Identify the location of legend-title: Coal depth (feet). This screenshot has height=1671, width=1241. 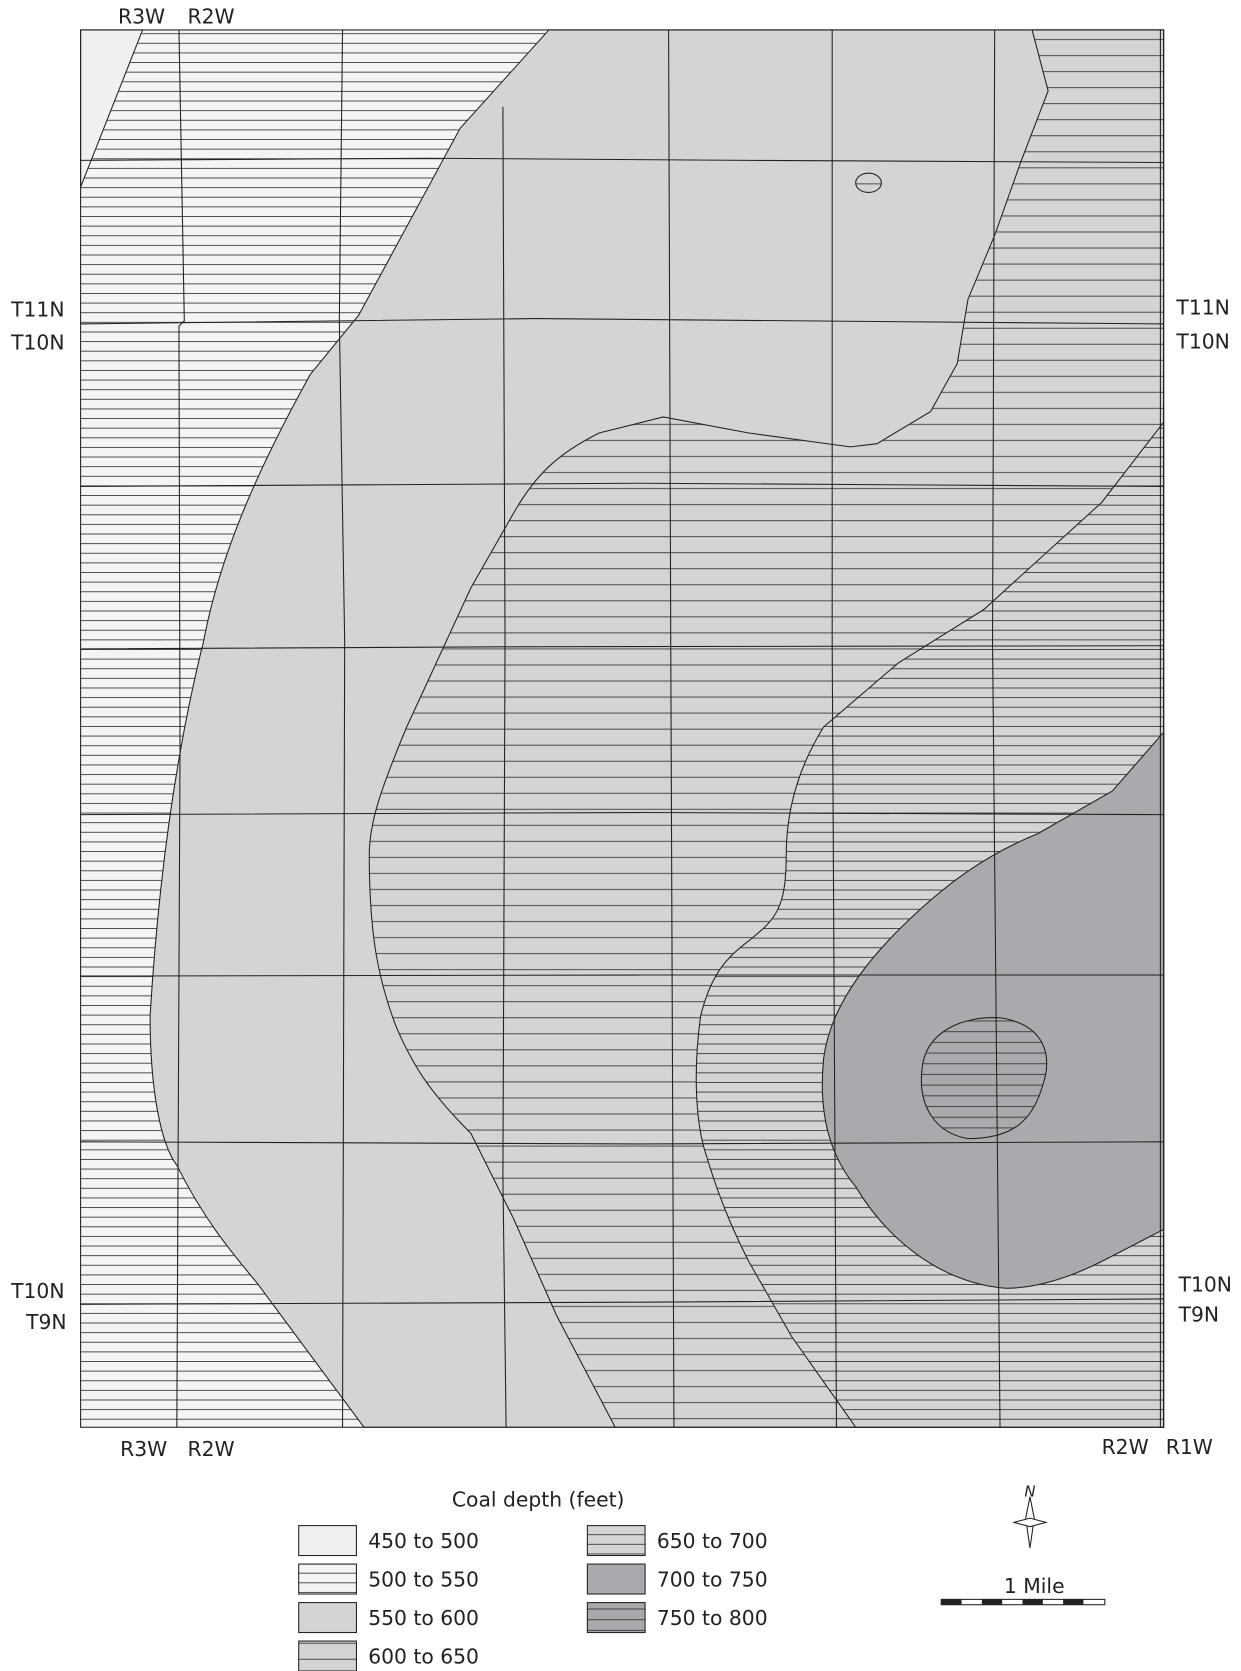
(538, 1499).